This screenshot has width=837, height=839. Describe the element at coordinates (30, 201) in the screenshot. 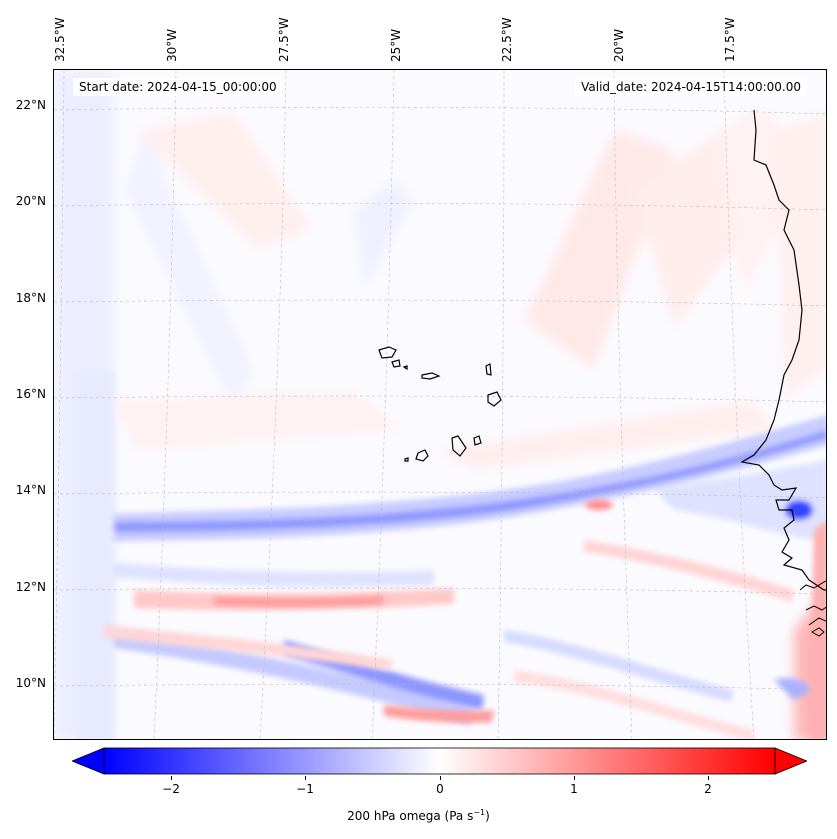

I see `lat-label-20n: 20°N` at that location.